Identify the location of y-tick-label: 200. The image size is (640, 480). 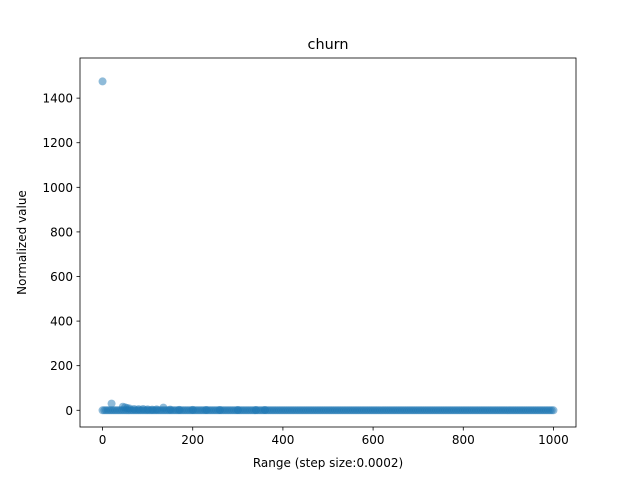
(61, 366).